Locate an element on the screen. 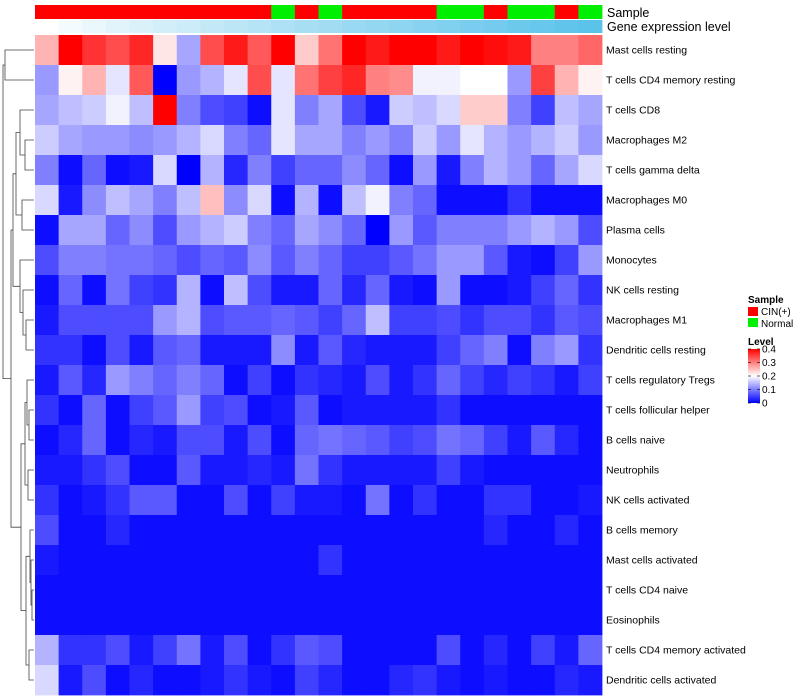 The height and width of the screenshot is (700, 800). row-label: Dendritic cells resting is located at coordinates (656, 351).